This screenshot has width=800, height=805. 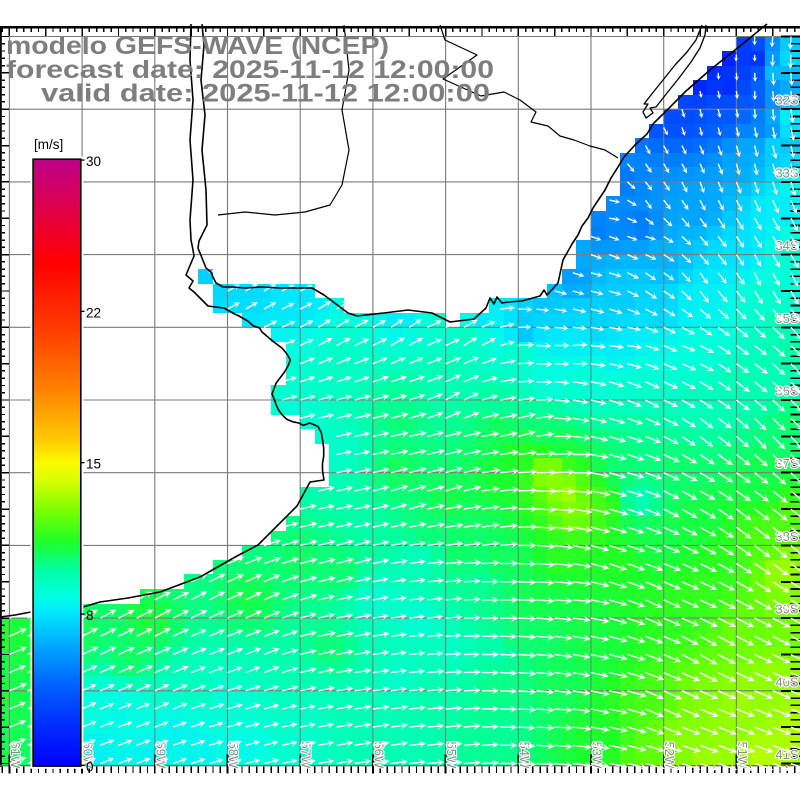 I want to click on svg-text: 37S, so click(x=786, y=463).